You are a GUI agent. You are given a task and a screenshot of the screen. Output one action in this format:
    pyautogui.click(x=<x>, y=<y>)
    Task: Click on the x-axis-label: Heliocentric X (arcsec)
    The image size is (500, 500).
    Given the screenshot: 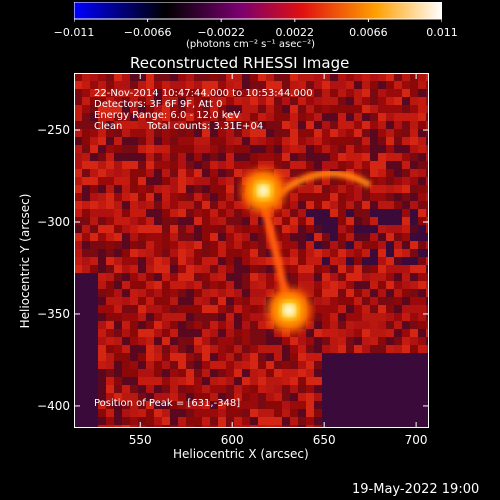 What is the action you would take?
    pyautogui.click(x=241, y=454)
    